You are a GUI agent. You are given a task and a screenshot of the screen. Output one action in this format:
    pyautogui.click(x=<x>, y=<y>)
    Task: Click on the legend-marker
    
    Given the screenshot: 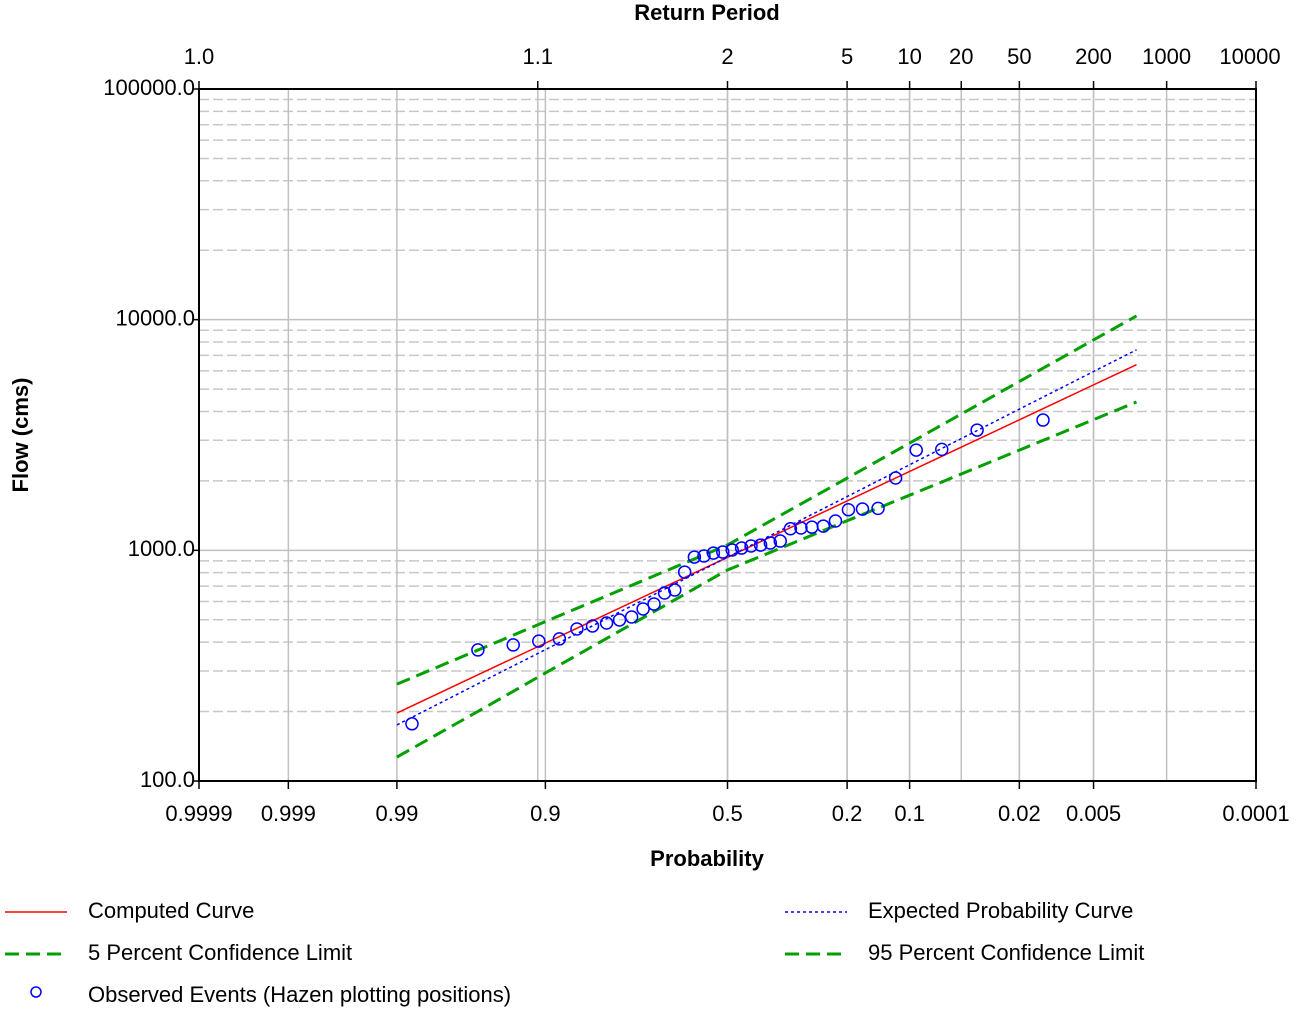 What is the action you would take?
    pyautogui.click(x=36, y=992)
    